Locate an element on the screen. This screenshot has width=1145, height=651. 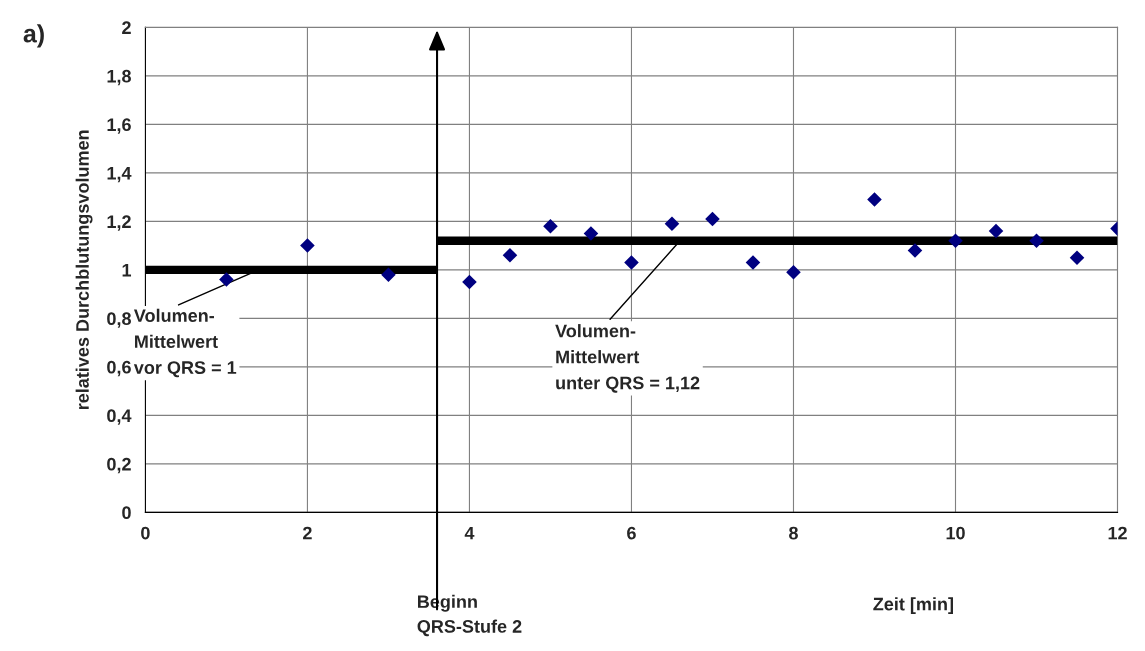
y-tick-label: 0,4 is located at coordinates (119, 417).